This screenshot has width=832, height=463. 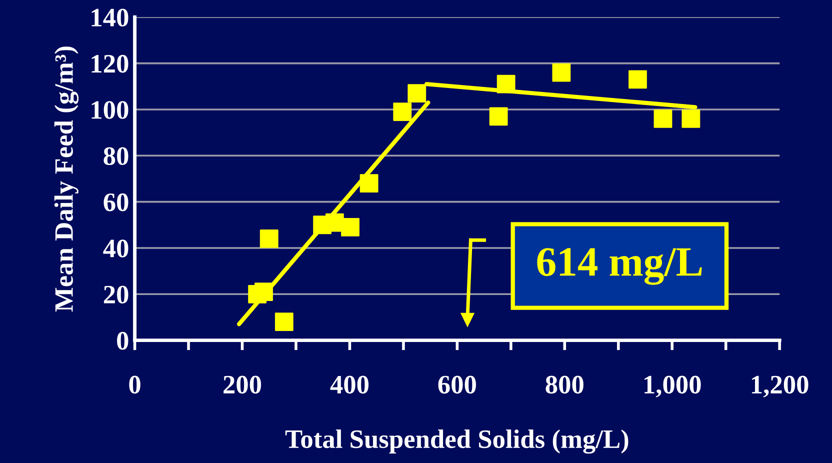 What do you see at coordinates (780, 387) in the screenshot?
I see `x-tick-label: 1,200` at bounding box center [780, 387].